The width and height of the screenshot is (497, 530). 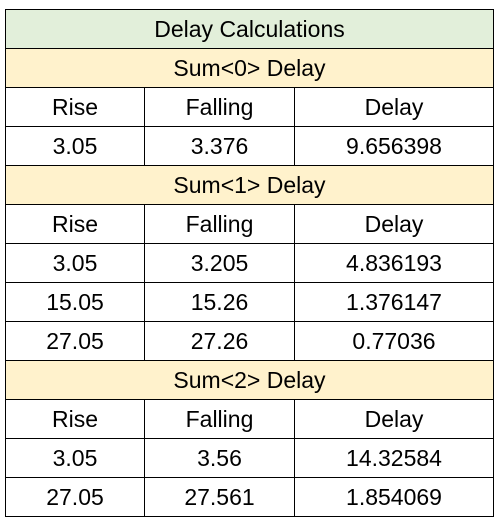 I want to click on falling-cell: 27.26, so click(x=219, y=341).